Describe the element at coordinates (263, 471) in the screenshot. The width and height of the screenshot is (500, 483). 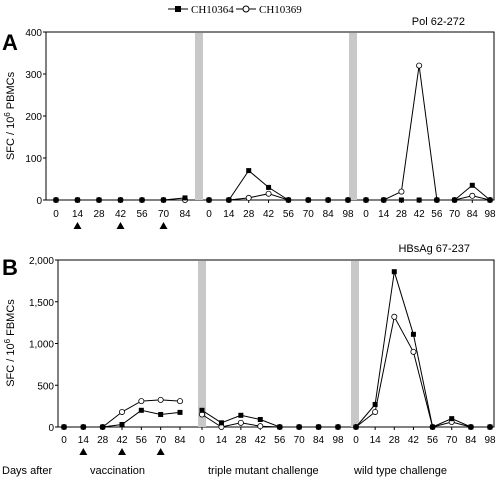
I see `footer-triple-mutant: triple mutant challenge` at that location.